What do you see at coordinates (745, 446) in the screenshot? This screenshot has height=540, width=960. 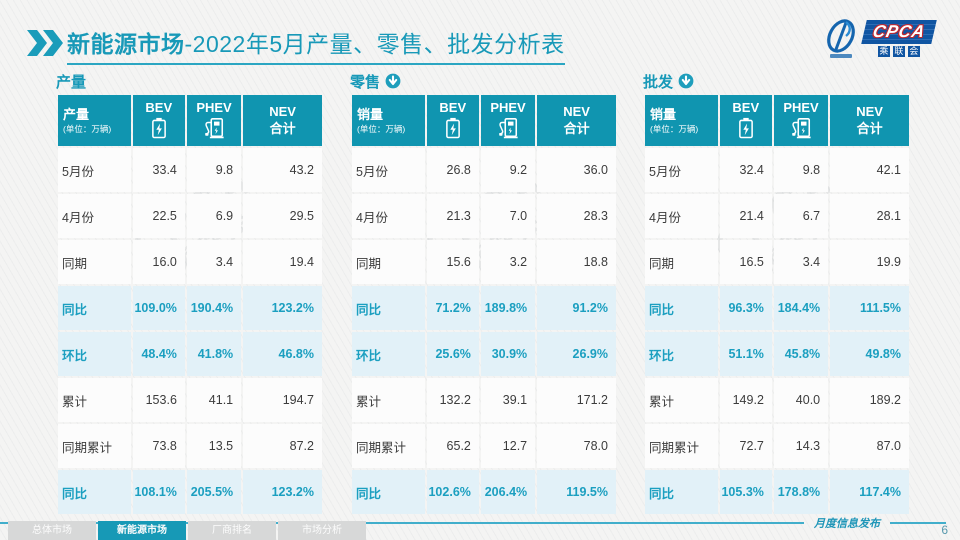 I see `value-cell: 72.7` at bounding box center [745, 446].